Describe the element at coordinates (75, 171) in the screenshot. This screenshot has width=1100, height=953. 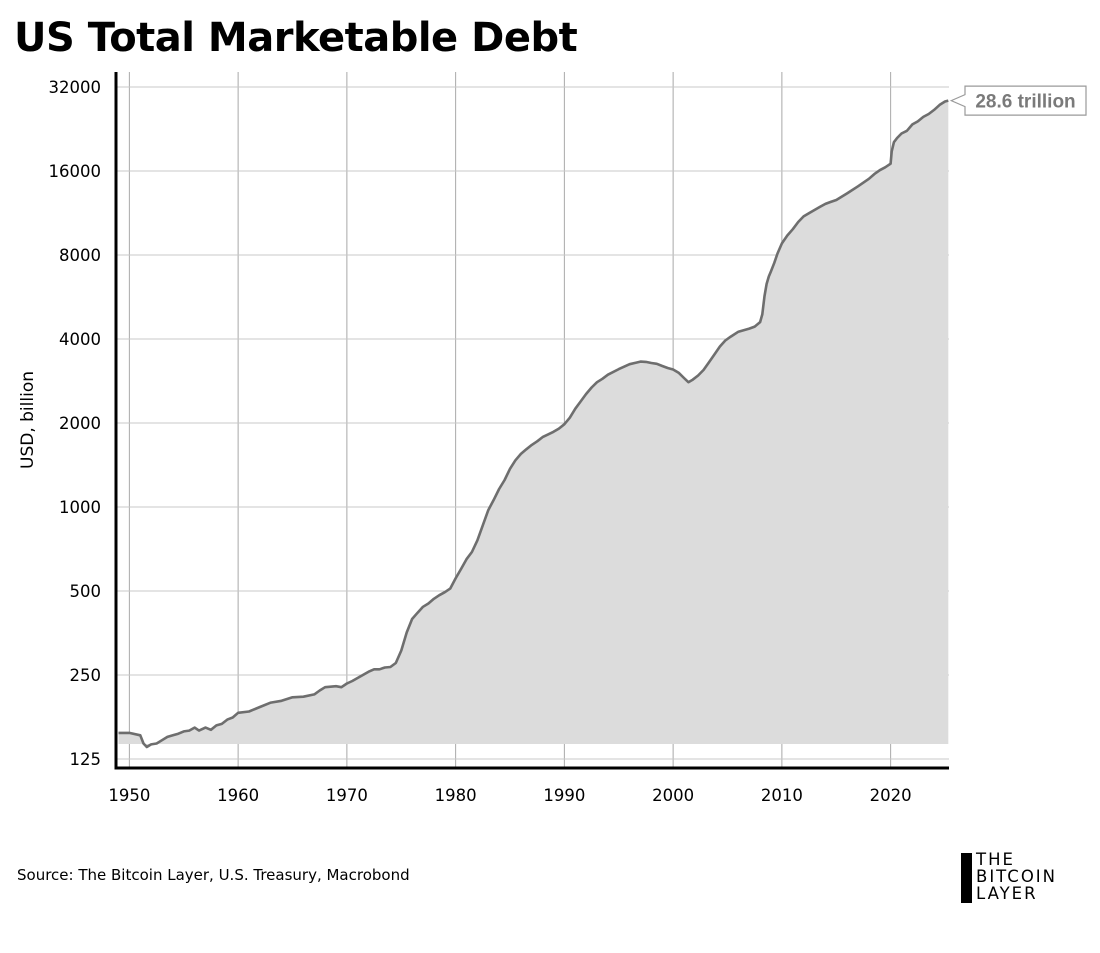
I see `y-tick-label: 16000` at that location.